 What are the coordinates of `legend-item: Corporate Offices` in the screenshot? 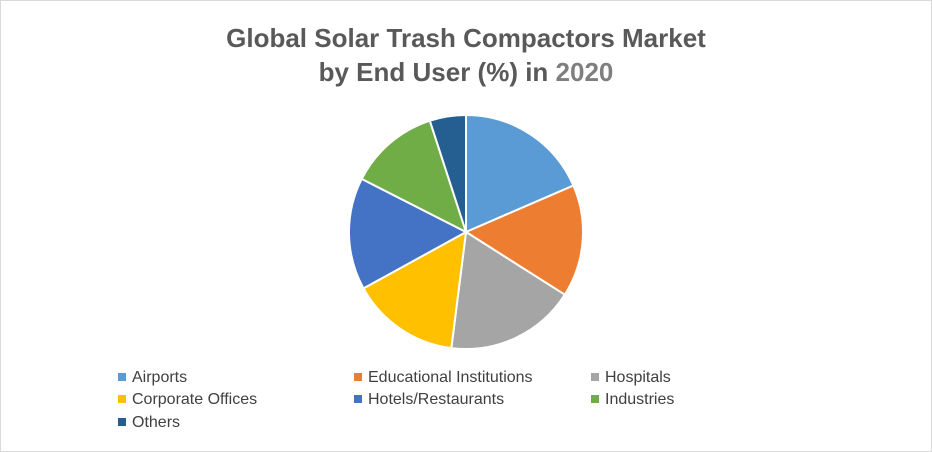 It's located at (187, 400).